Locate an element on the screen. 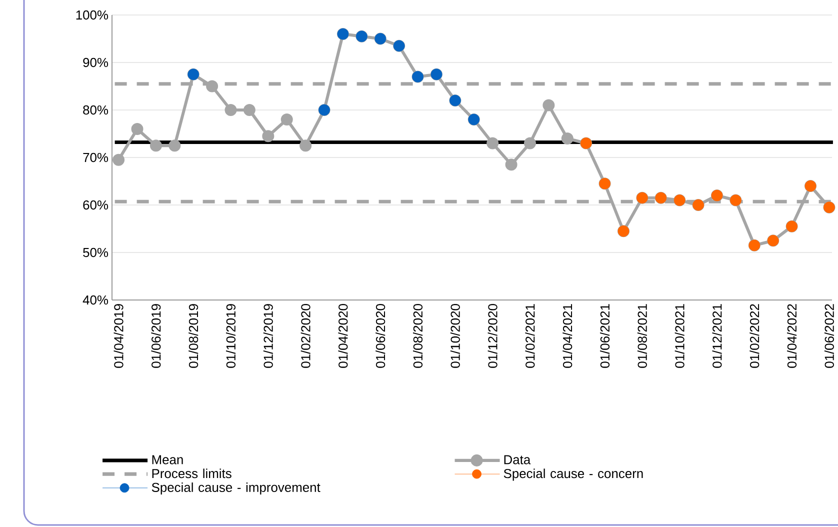 The width and height of the screenshot is (838, 527). y-tick-label: 60% is located at coordinates (95, 205).